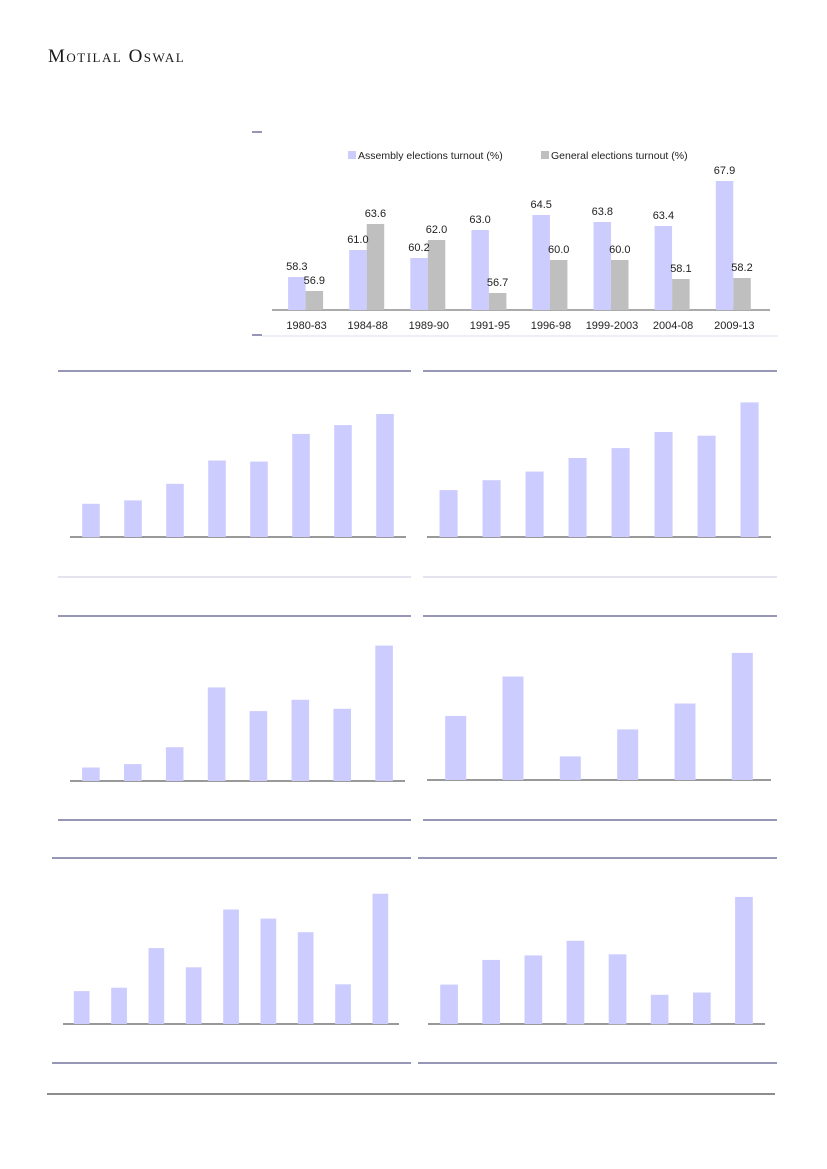 The height and width of the screenshot is (1169, 827). I want to click on x-tick-4: 1991-95, so click(490, 326).